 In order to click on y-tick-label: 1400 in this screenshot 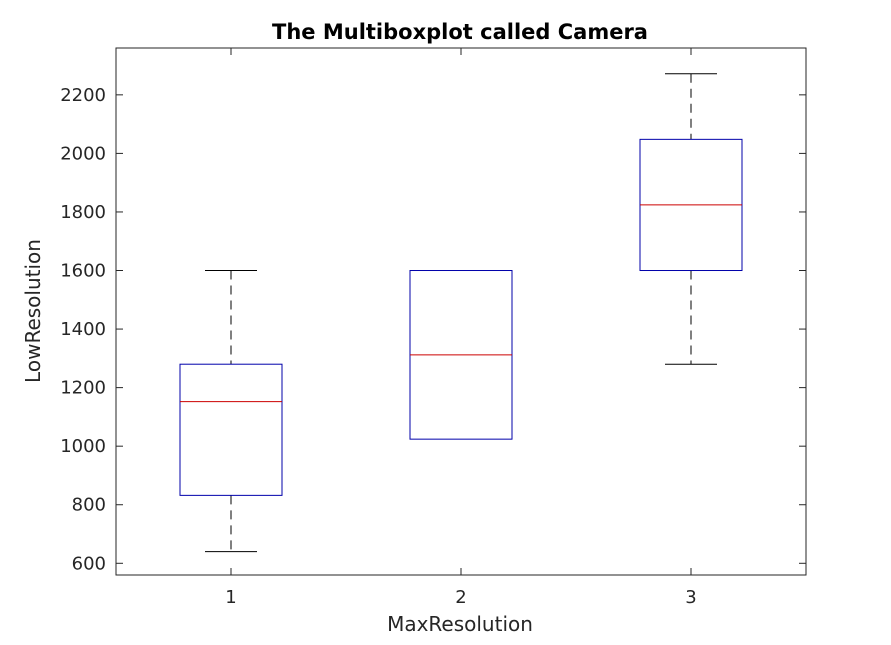, I will do `click(83, 329)`.